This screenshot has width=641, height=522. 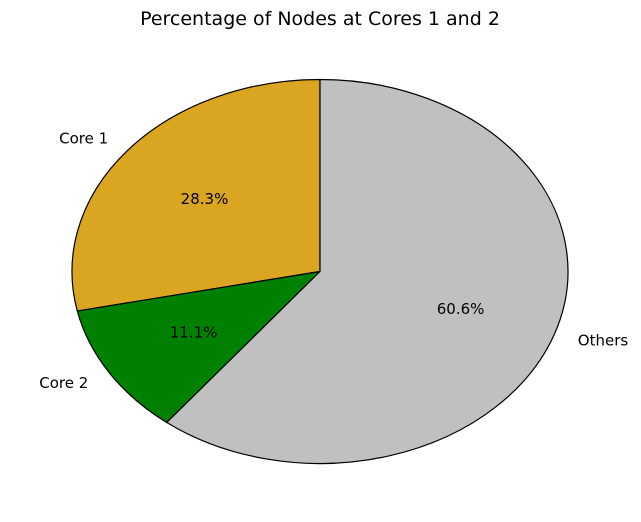 What do you see at coordinates (320, 19) in the screenshot?
I see `chart-title: Percentage of Nodes at Cores 1 and 2` at bounding box center [320, 19].